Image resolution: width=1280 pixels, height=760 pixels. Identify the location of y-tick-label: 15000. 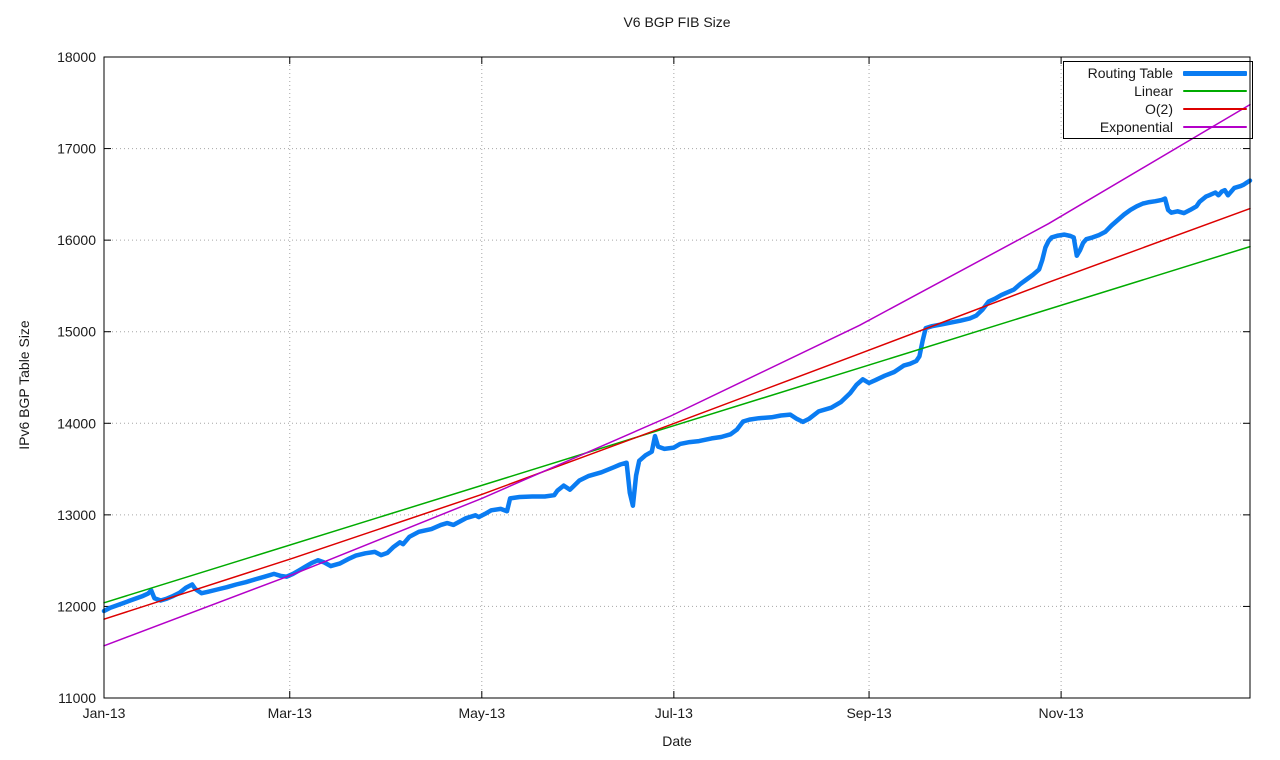
(76, 332).